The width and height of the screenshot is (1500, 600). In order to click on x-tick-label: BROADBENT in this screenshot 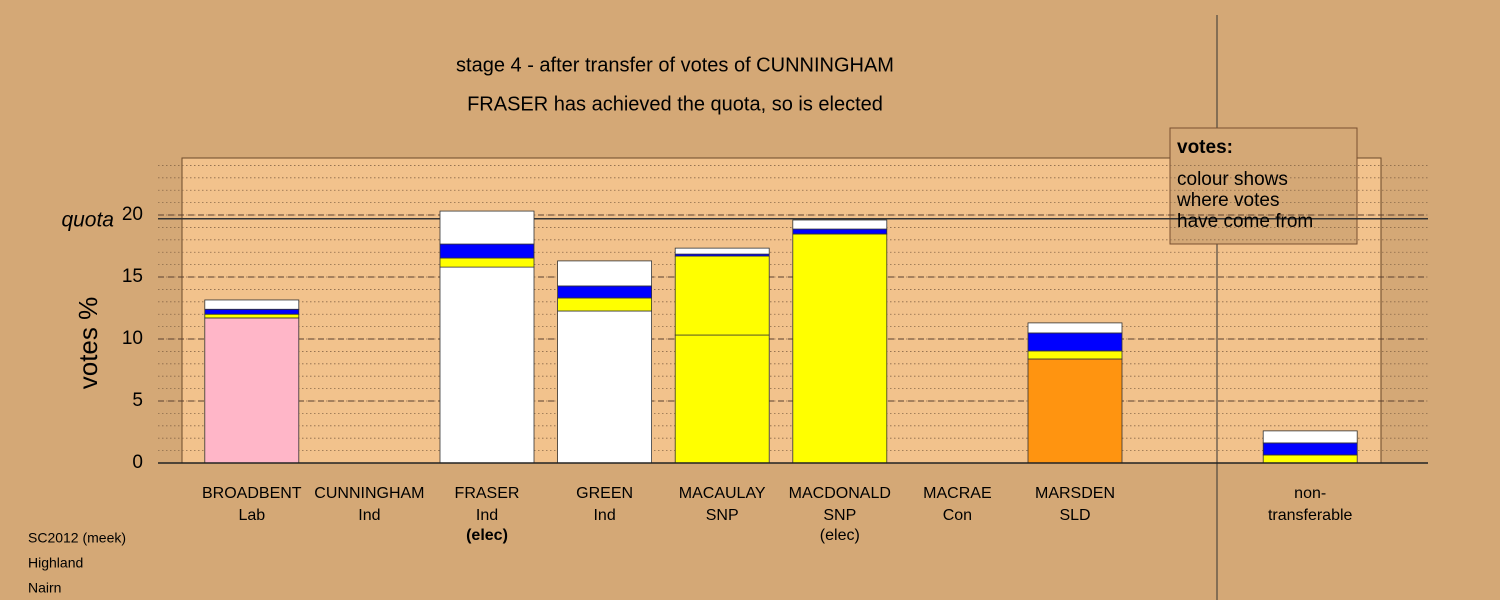, I will do `click(252, 493)`.